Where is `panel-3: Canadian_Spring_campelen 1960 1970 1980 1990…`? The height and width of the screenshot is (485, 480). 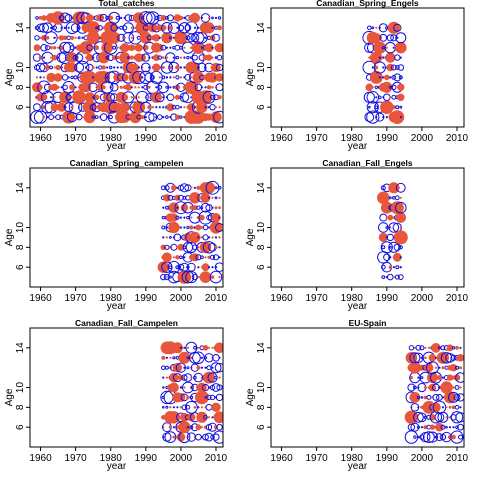
panel-3: Canadian_Spring_campelen 1960 1970 1980 1990… is located at coordinates (116, 235).